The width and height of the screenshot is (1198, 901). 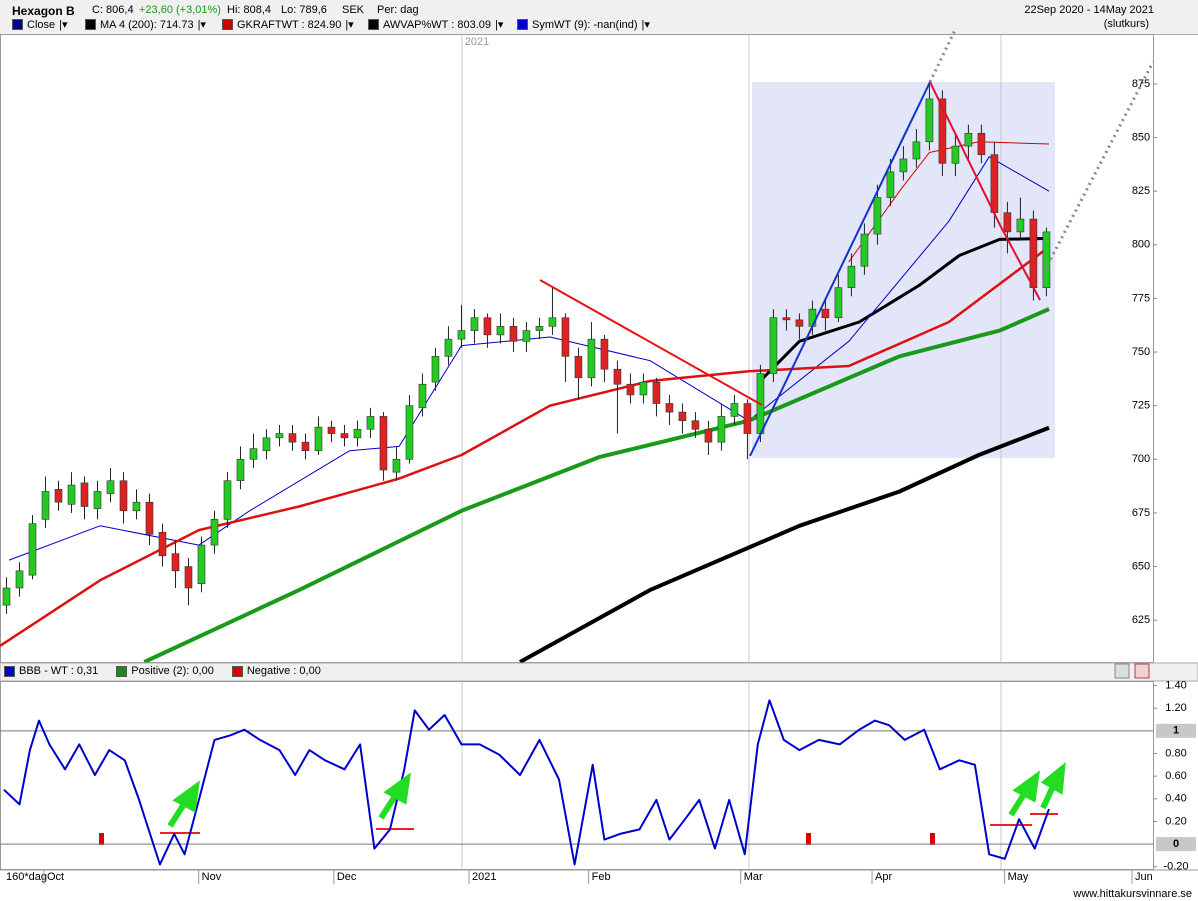 What do you see at coordinates (1141, 513) in the screenshot?
I see `y-tick-label: 675` at bounding box center [1141, 513].